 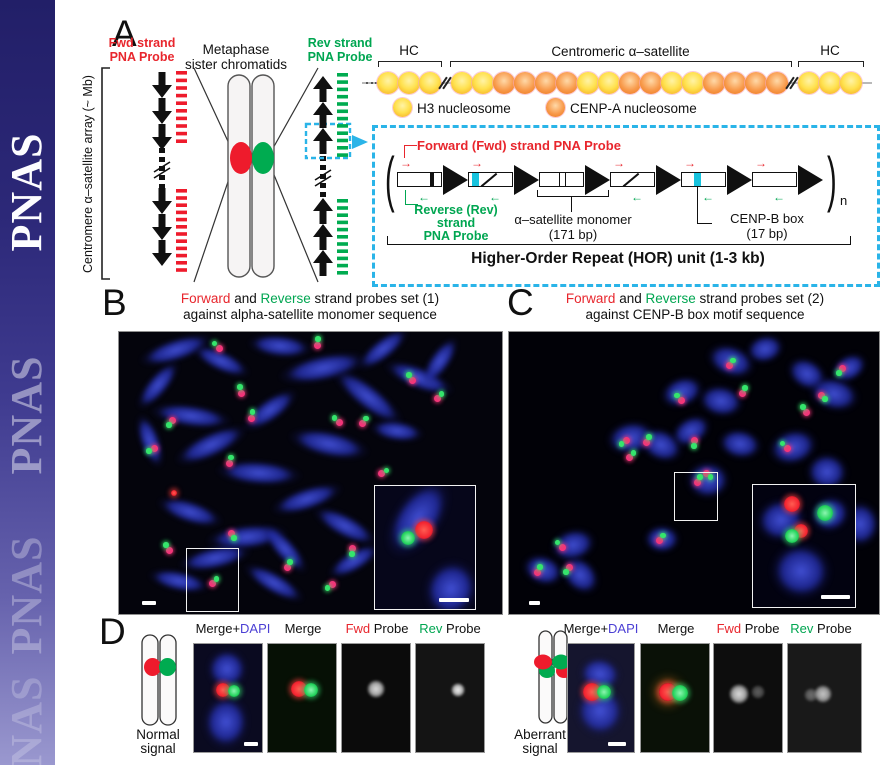 What do you see at coordinates (670, 298) in the screenshot?
I see `text-part: Reverse` at bounding box center [670, 298].